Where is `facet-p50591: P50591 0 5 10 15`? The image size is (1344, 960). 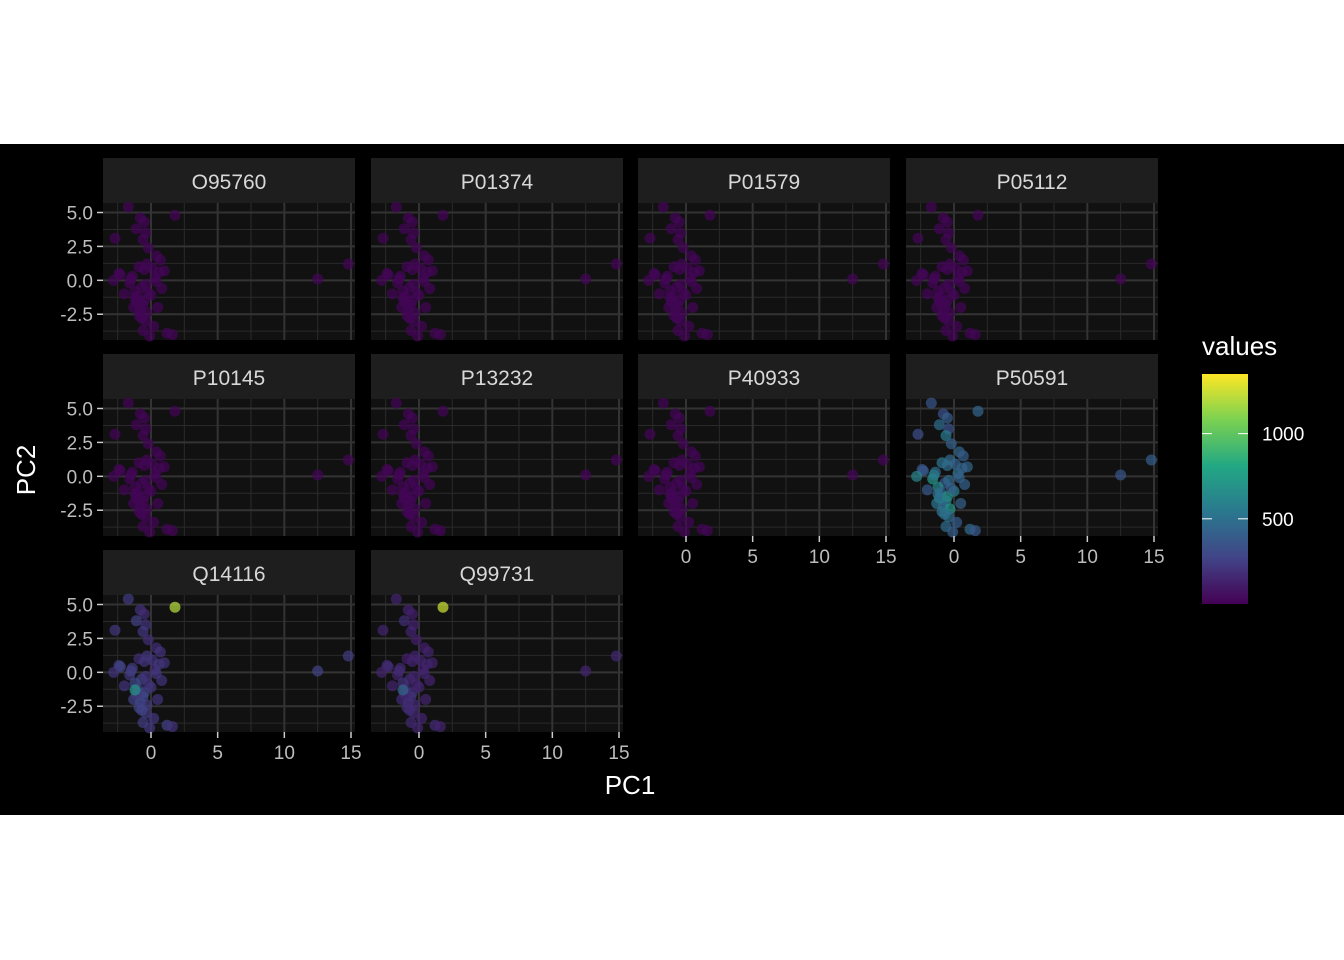
facet-p50591: P50591 0 5 10 15 is located at coordinates (1035, 461).